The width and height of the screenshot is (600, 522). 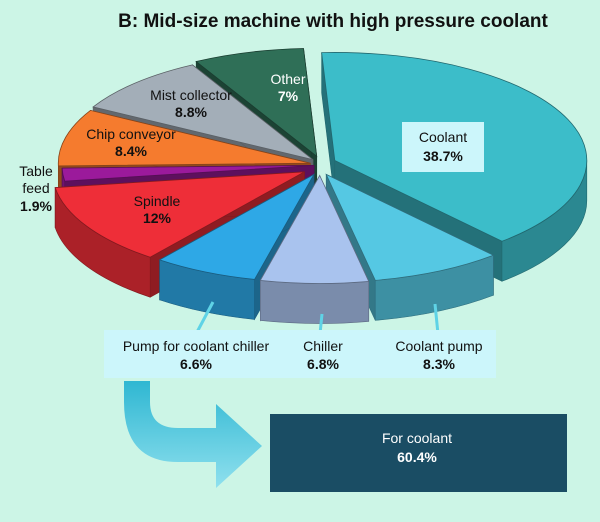 What do you see at coordinates (417, 438) in the screenshot?
I see `summary-label: For coolant` at bounding box center [417, 438].